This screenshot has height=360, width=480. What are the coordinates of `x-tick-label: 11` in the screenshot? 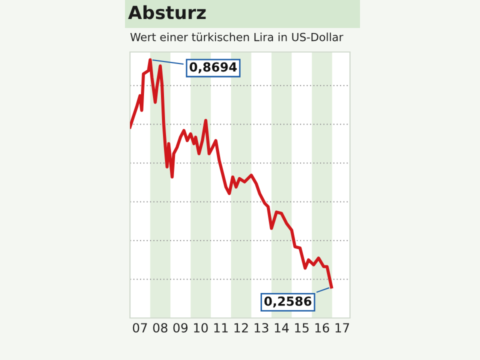 It's located at (221, 327).